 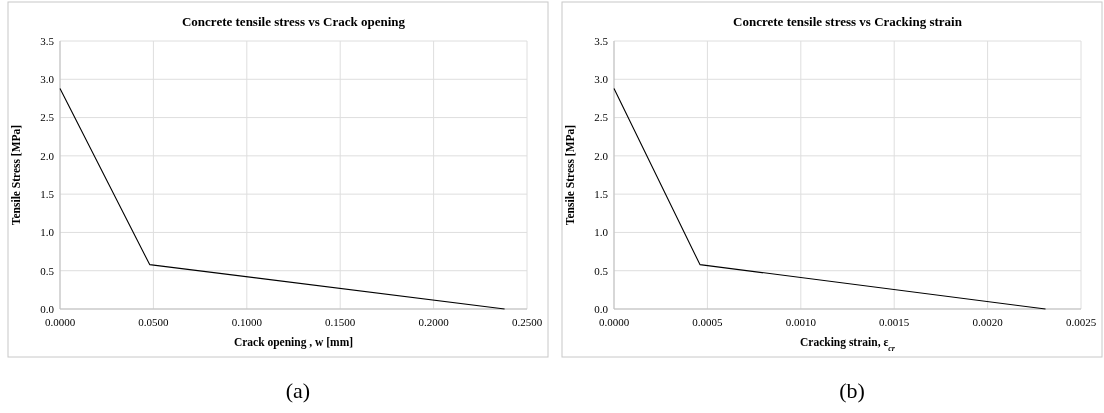 What do you see at coordinates (154, 322) in the screenshot?
I see `x-tick-label: 0.0500` at bounding box center [154, 322].